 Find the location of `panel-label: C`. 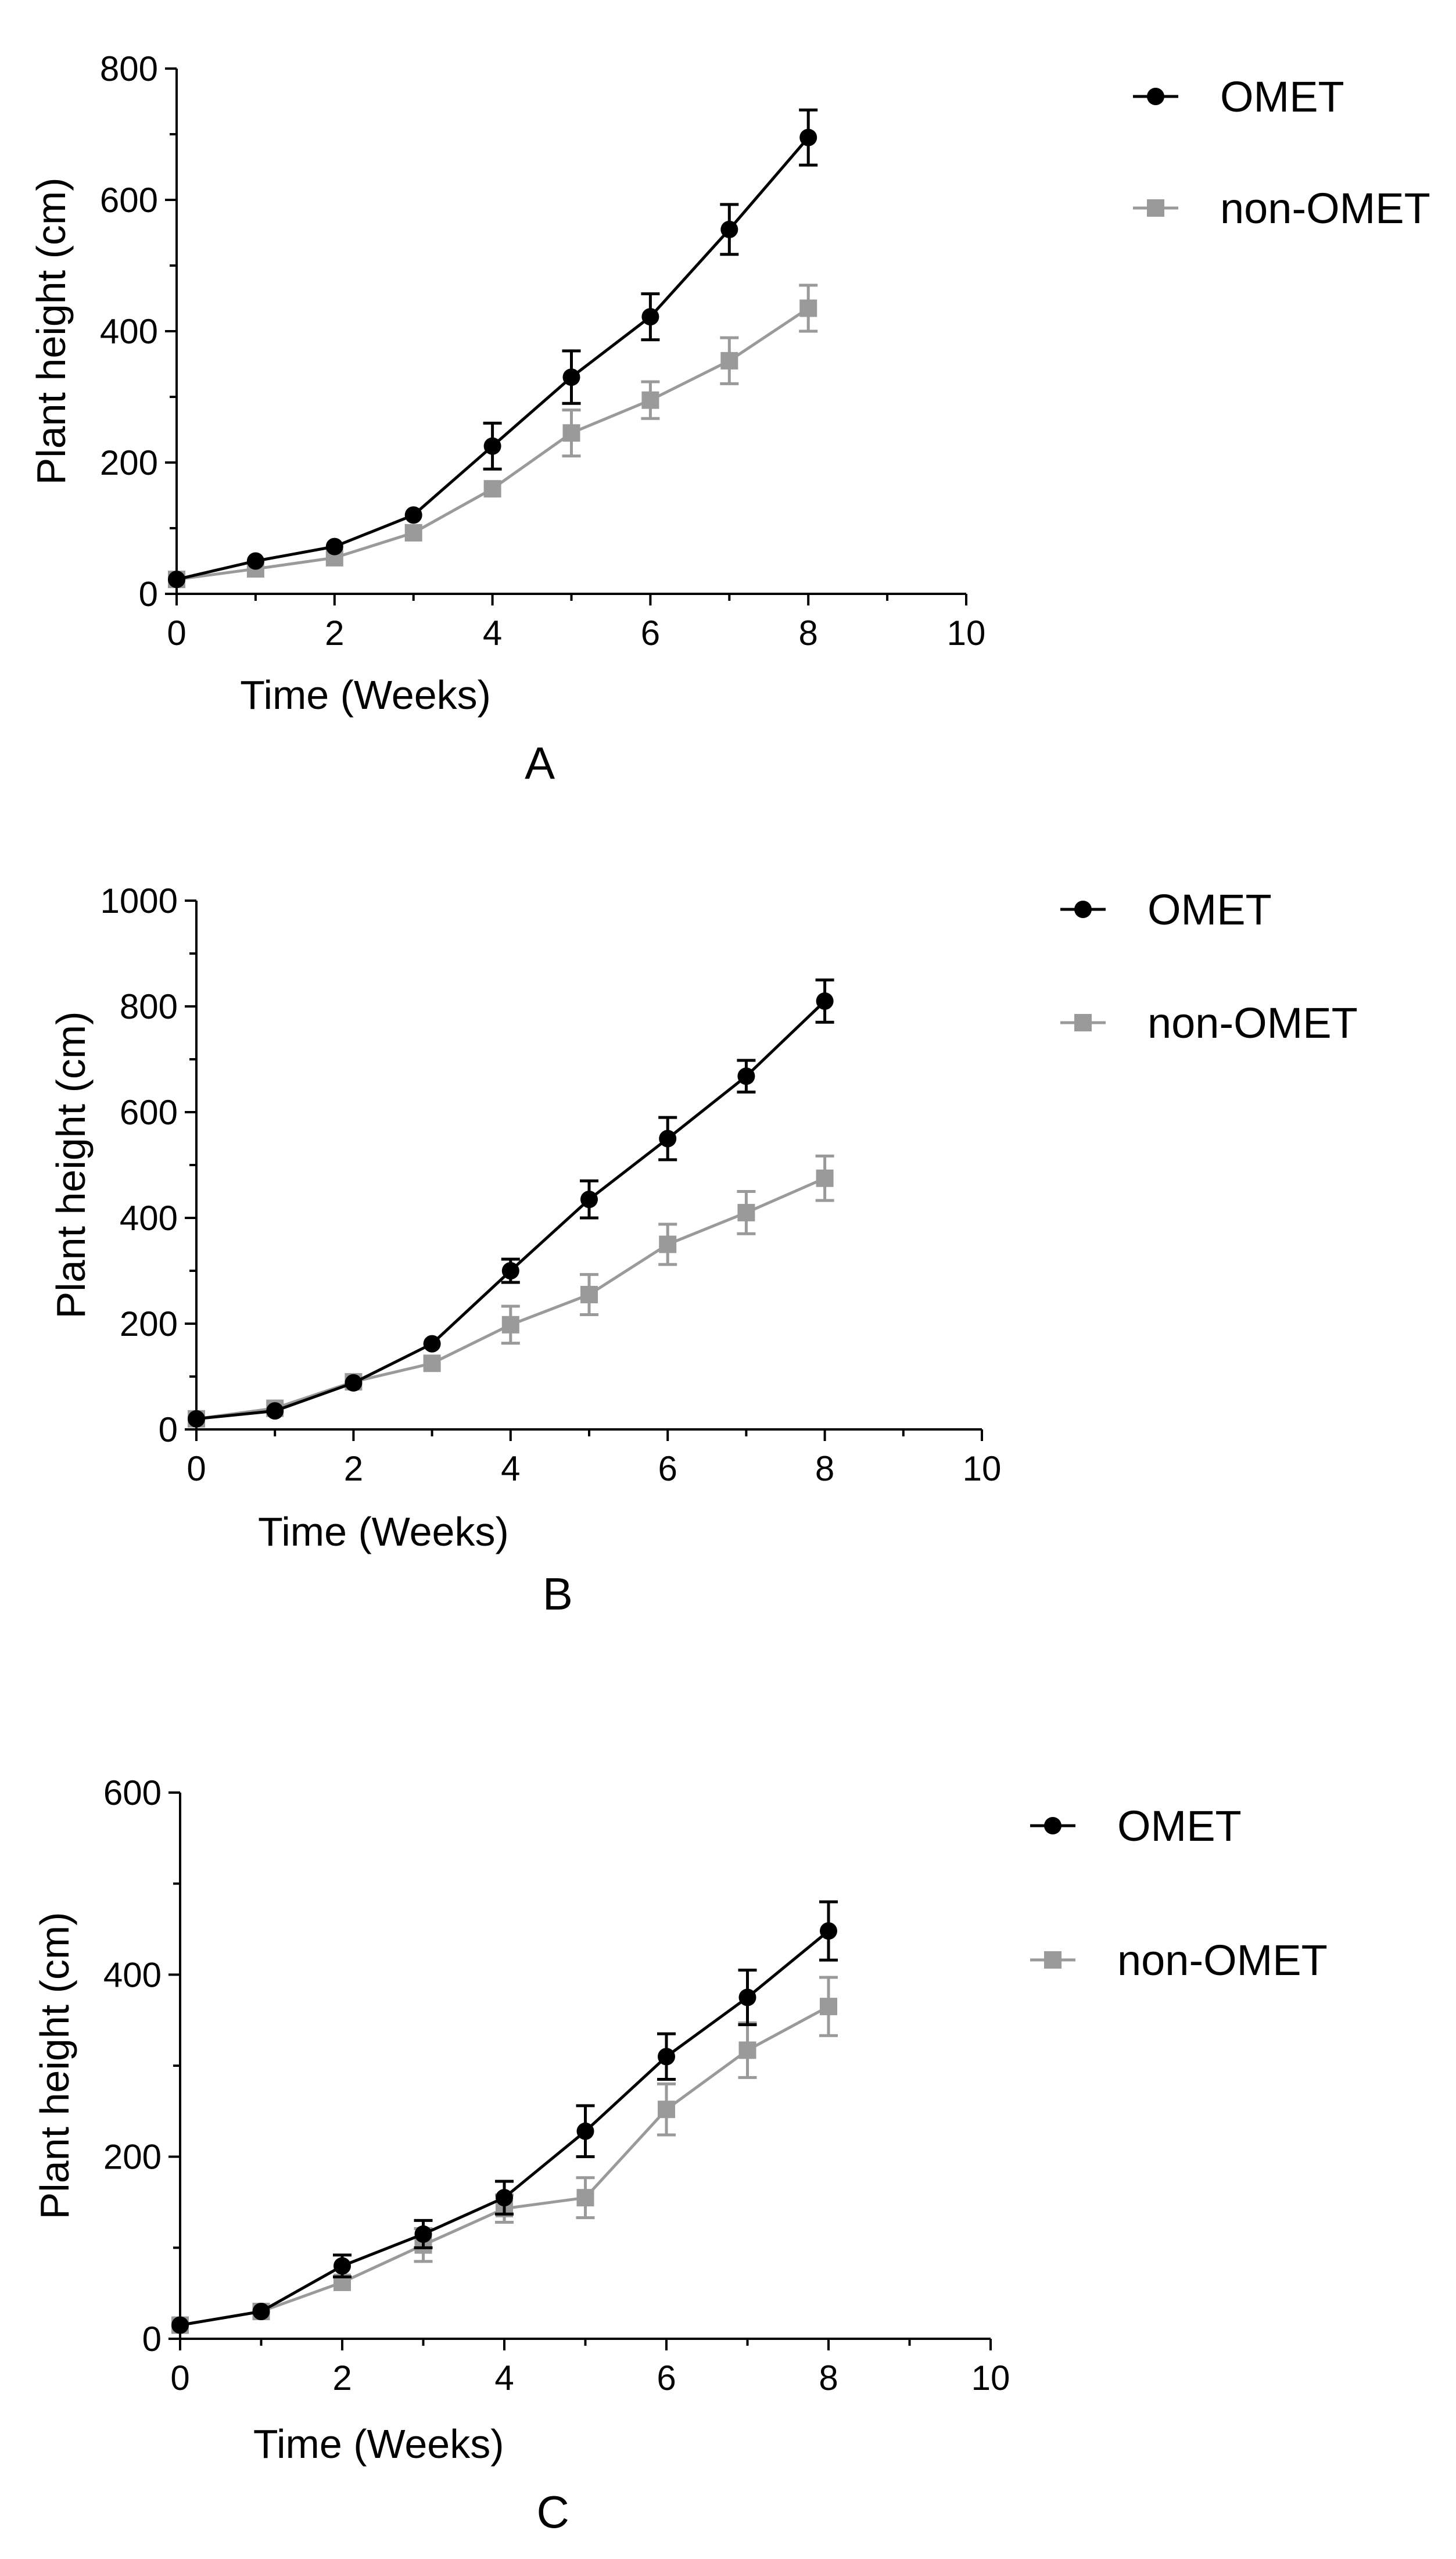

panel-label: C is located at coordinates (553, 2512).